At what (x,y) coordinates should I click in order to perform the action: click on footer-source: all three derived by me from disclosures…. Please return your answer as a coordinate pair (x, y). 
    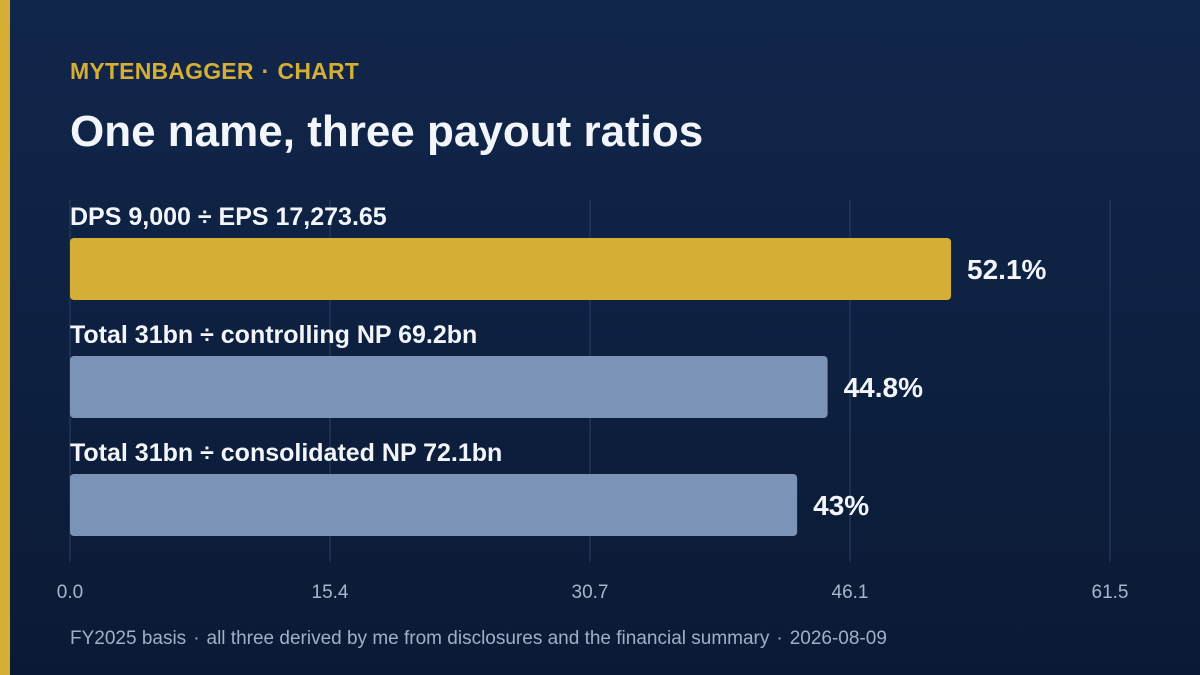
    Looking at the image, I should click on (488, 638).